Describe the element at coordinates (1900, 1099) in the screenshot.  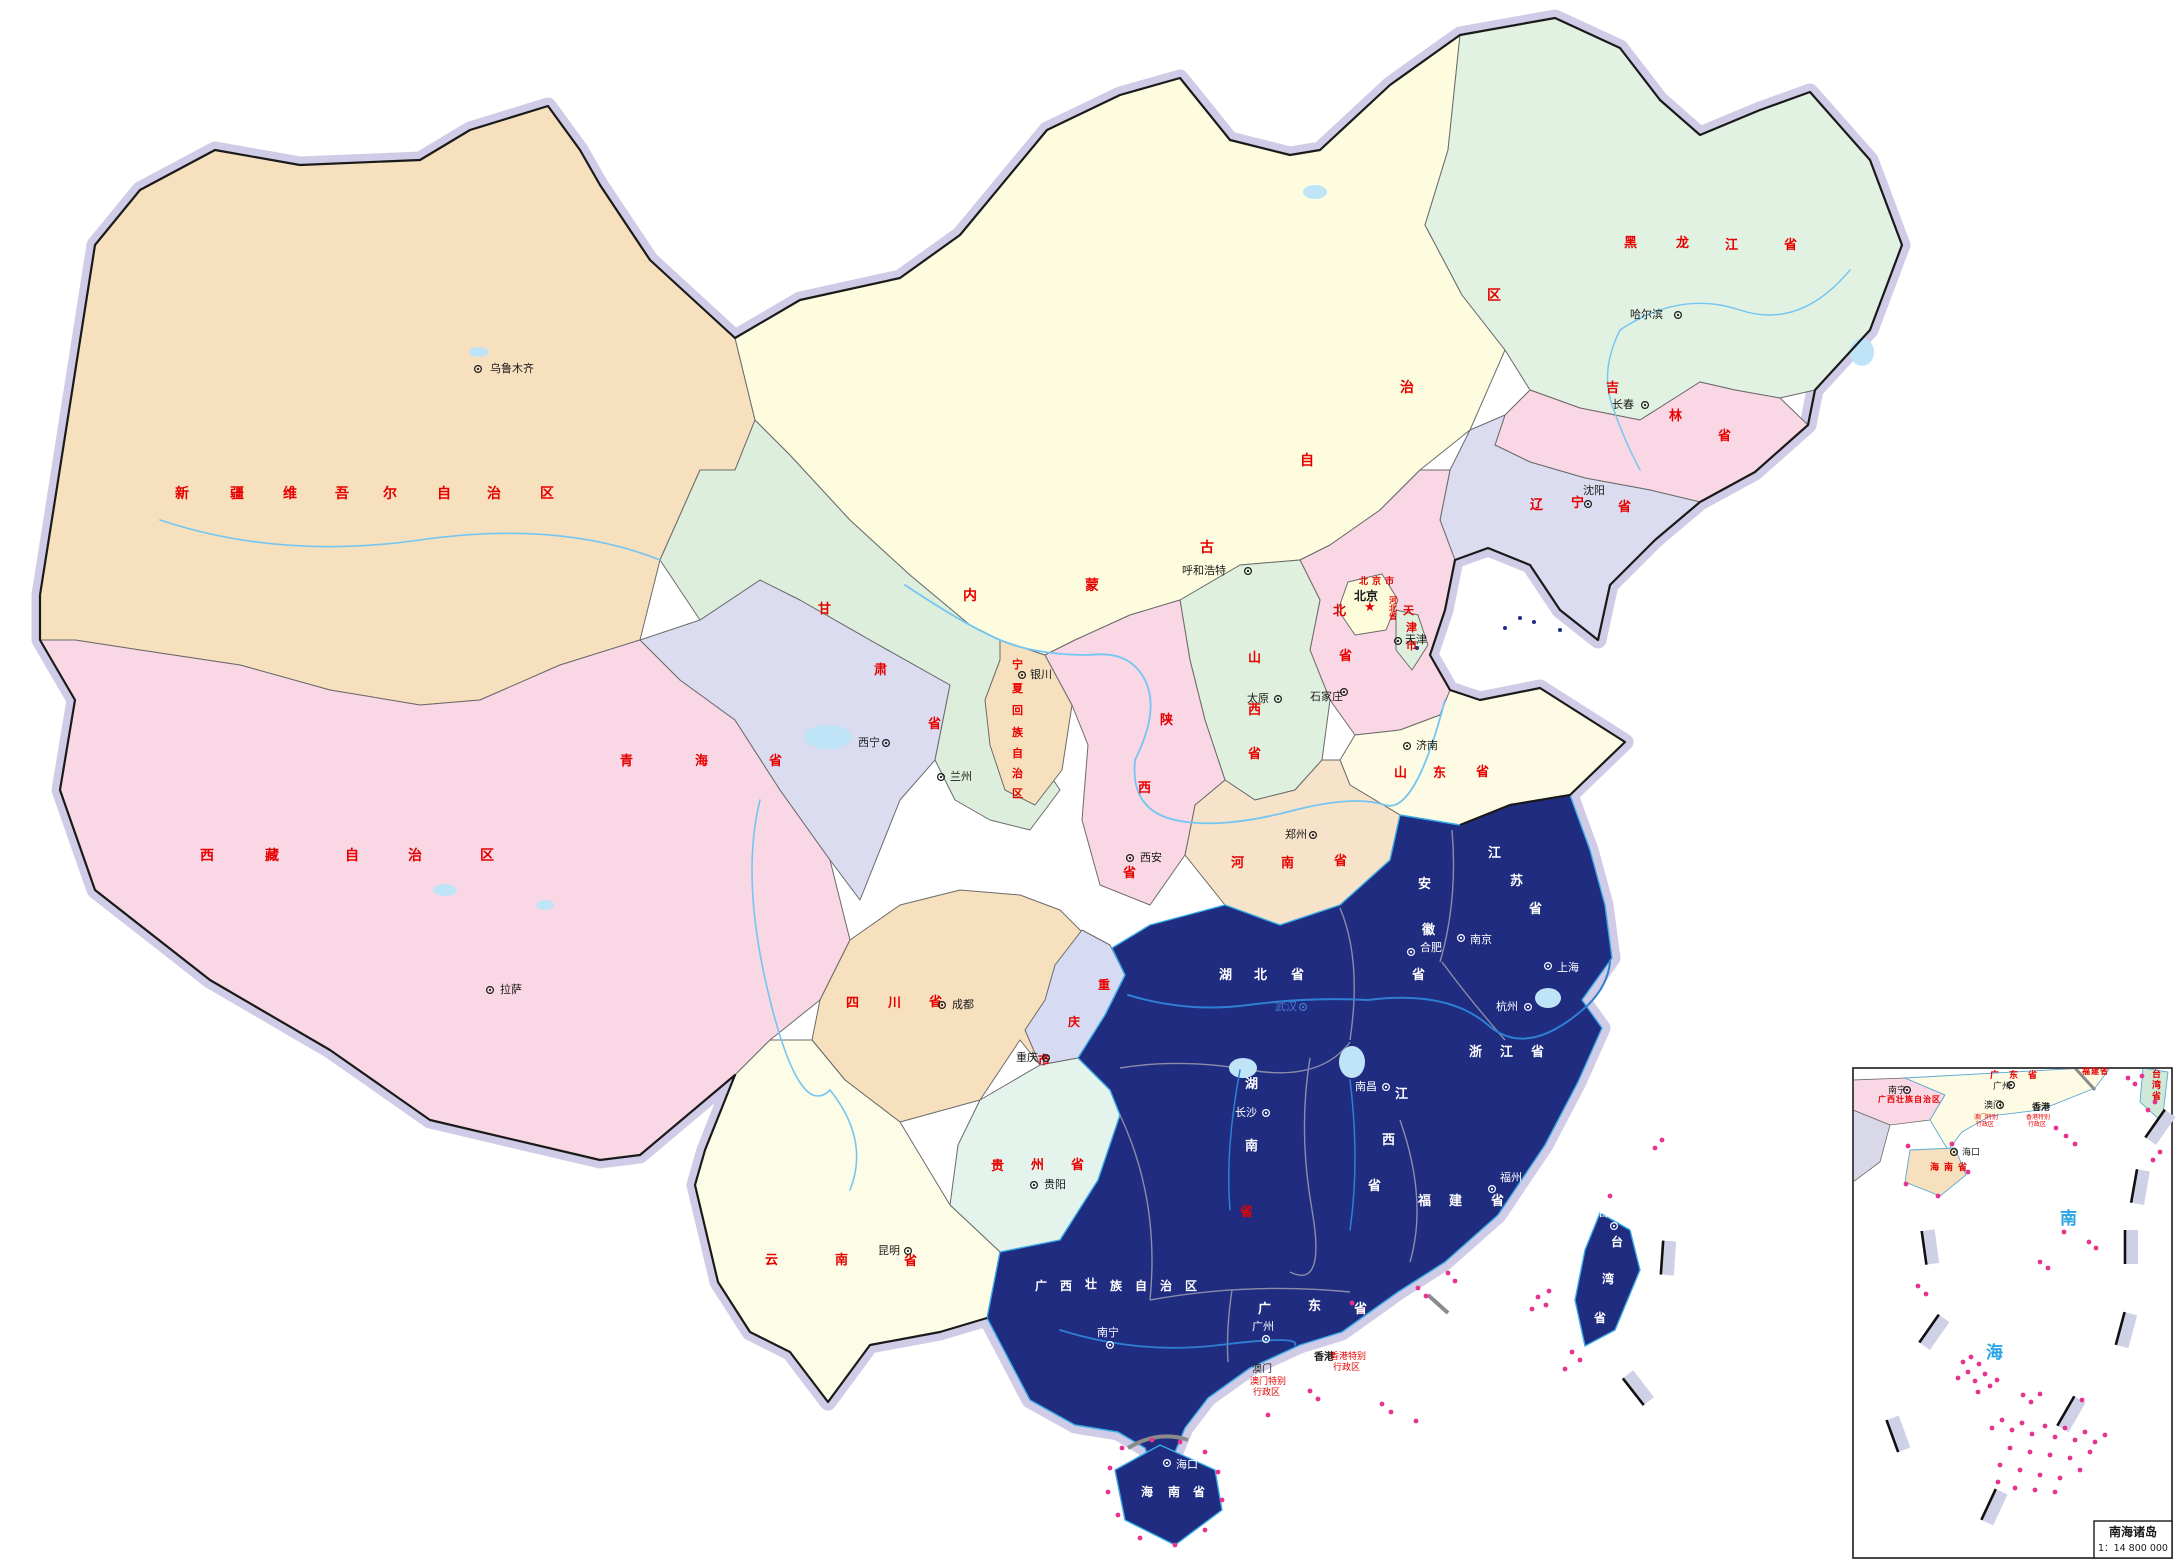
I see `inset-label-i-guangxi: 壮` at that location.